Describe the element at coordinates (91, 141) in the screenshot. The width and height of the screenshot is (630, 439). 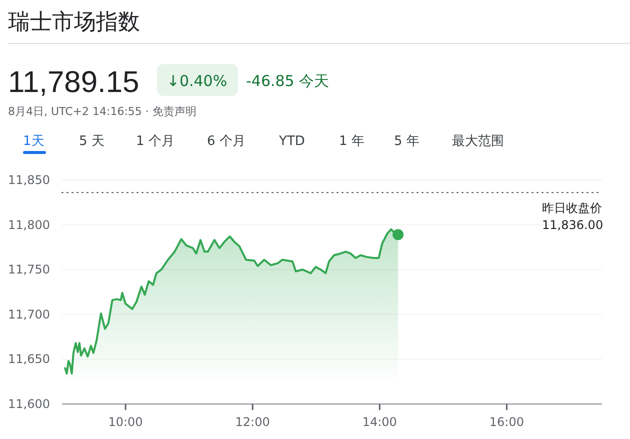
I see `text: 5 天` at that location.